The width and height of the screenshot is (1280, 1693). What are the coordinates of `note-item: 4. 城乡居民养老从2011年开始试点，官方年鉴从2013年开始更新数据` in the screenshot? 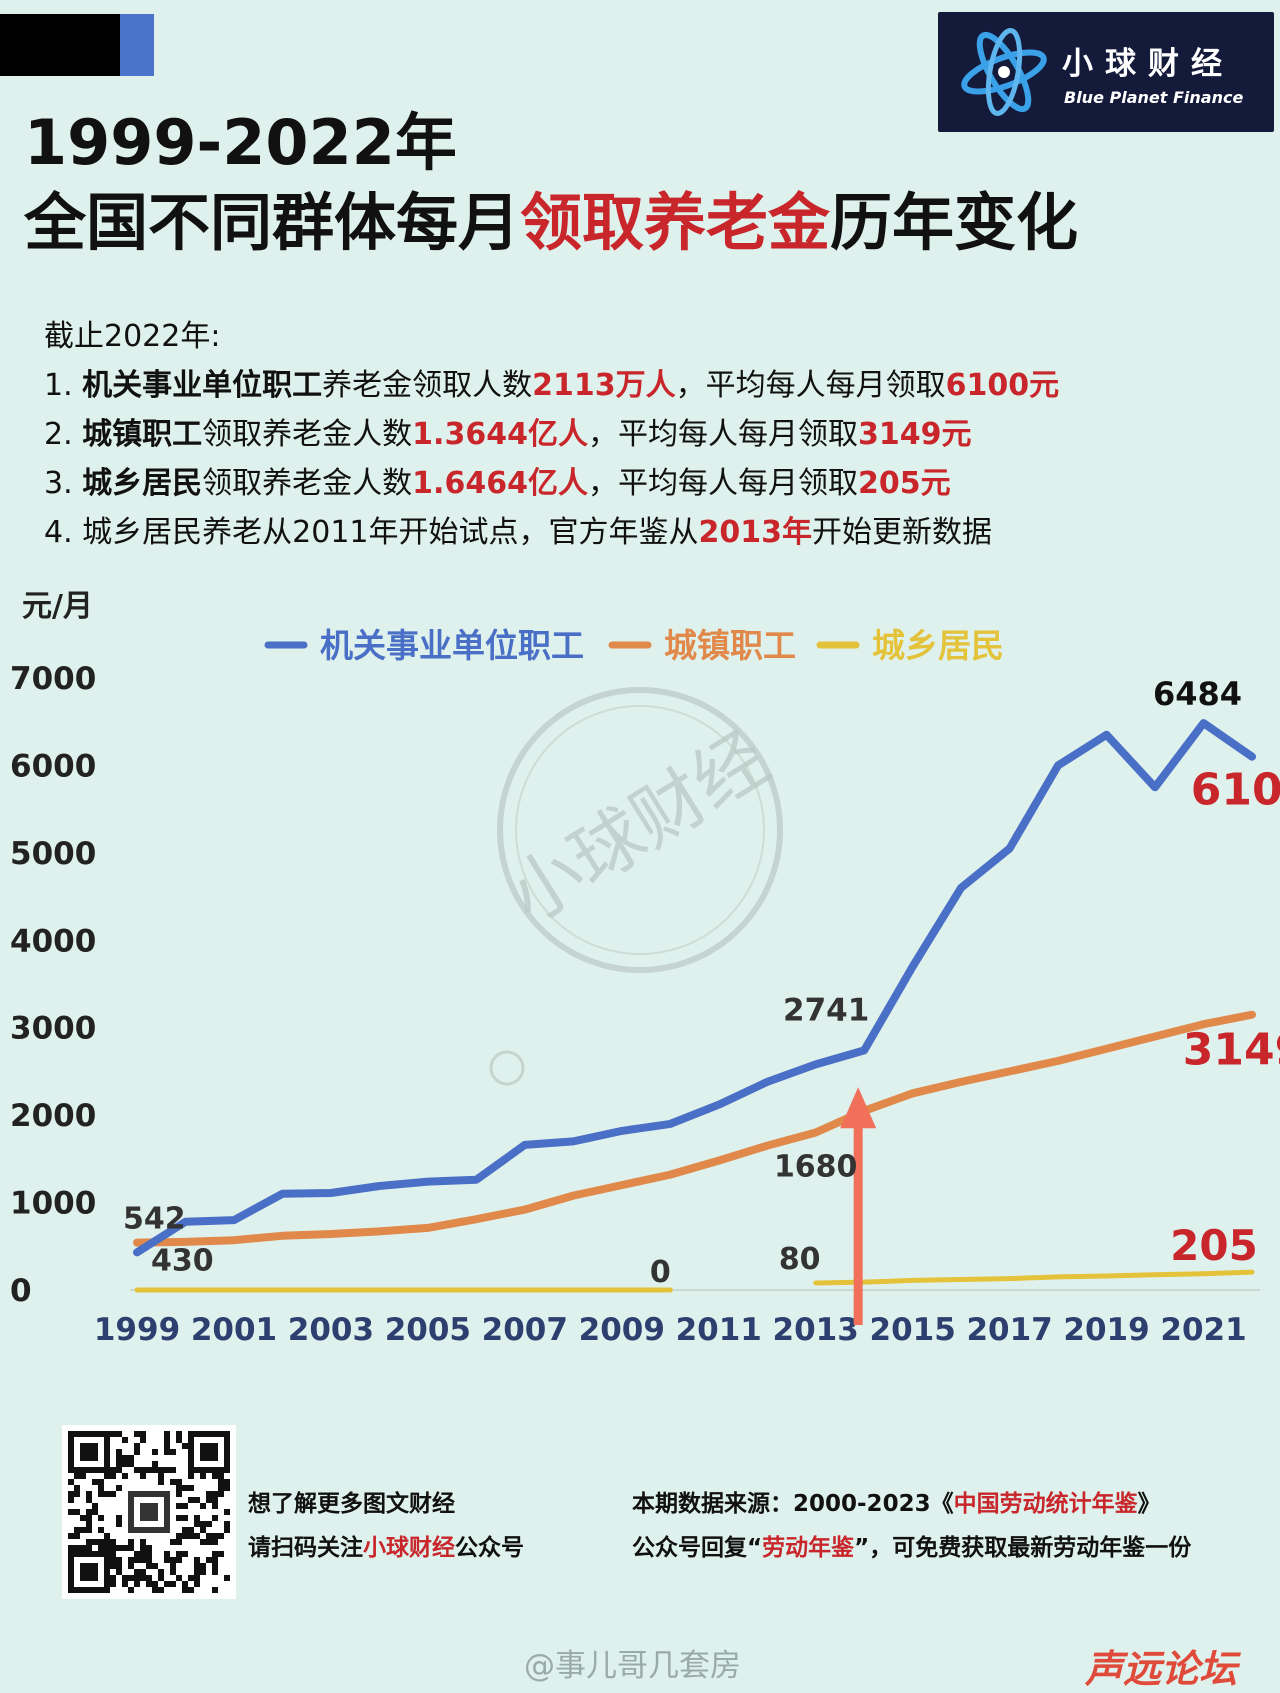 It's located at (518, 532).